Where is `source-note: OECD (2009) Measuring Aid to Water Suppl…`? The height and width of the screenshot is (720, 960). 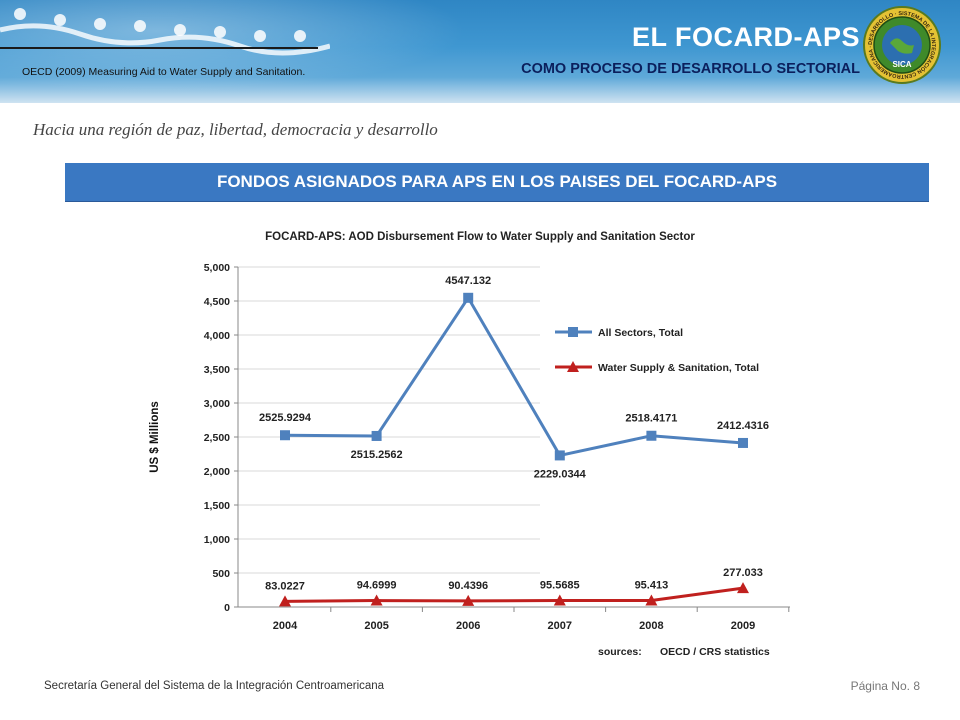 source-note: OECD (2009) Measuring Aid to Water Suppl… is located at coordinates (164, 72).